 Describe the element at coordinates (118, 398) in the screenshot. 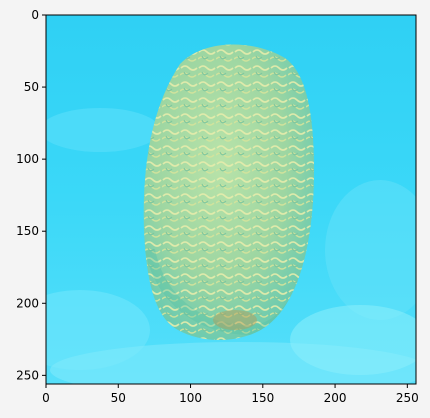

I see `x-tick-label: 50` at that location.